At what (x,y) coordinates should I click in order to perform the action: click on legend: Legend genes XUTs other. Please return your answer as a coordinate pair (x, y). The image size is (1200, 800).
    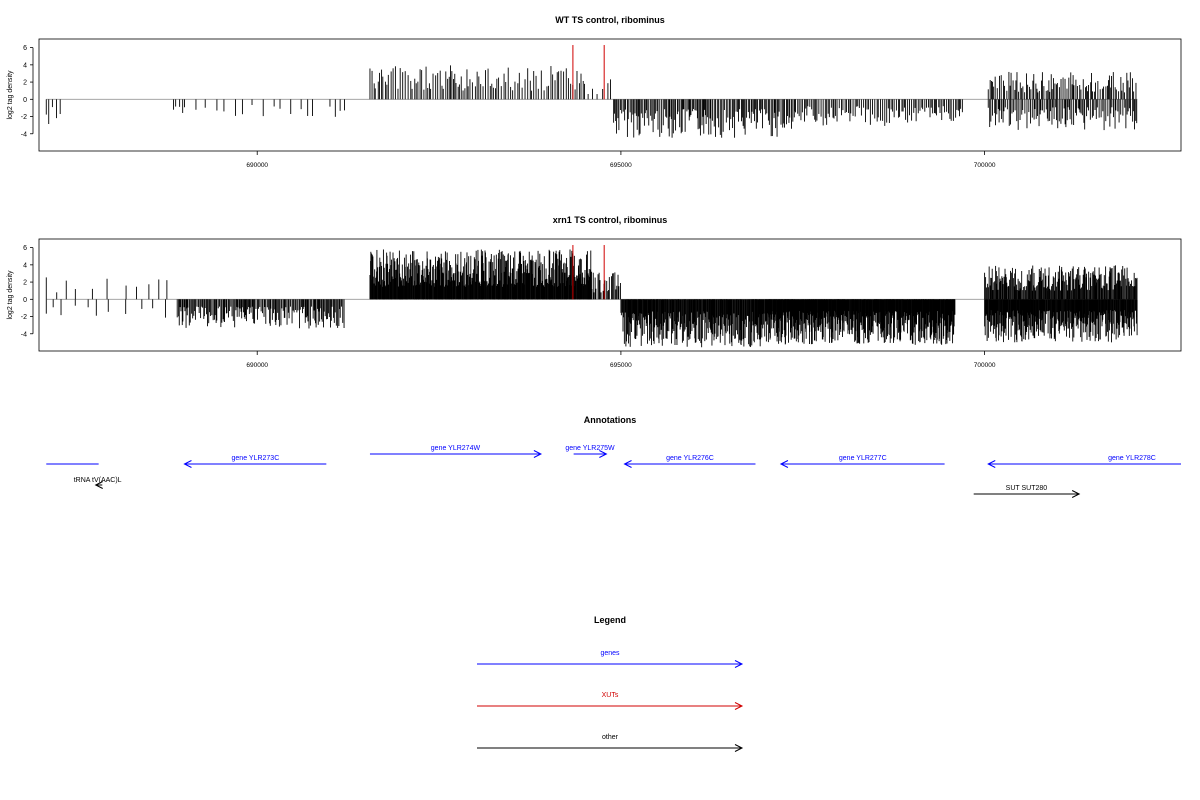
    Looking at the image, I should click on (610, 683).